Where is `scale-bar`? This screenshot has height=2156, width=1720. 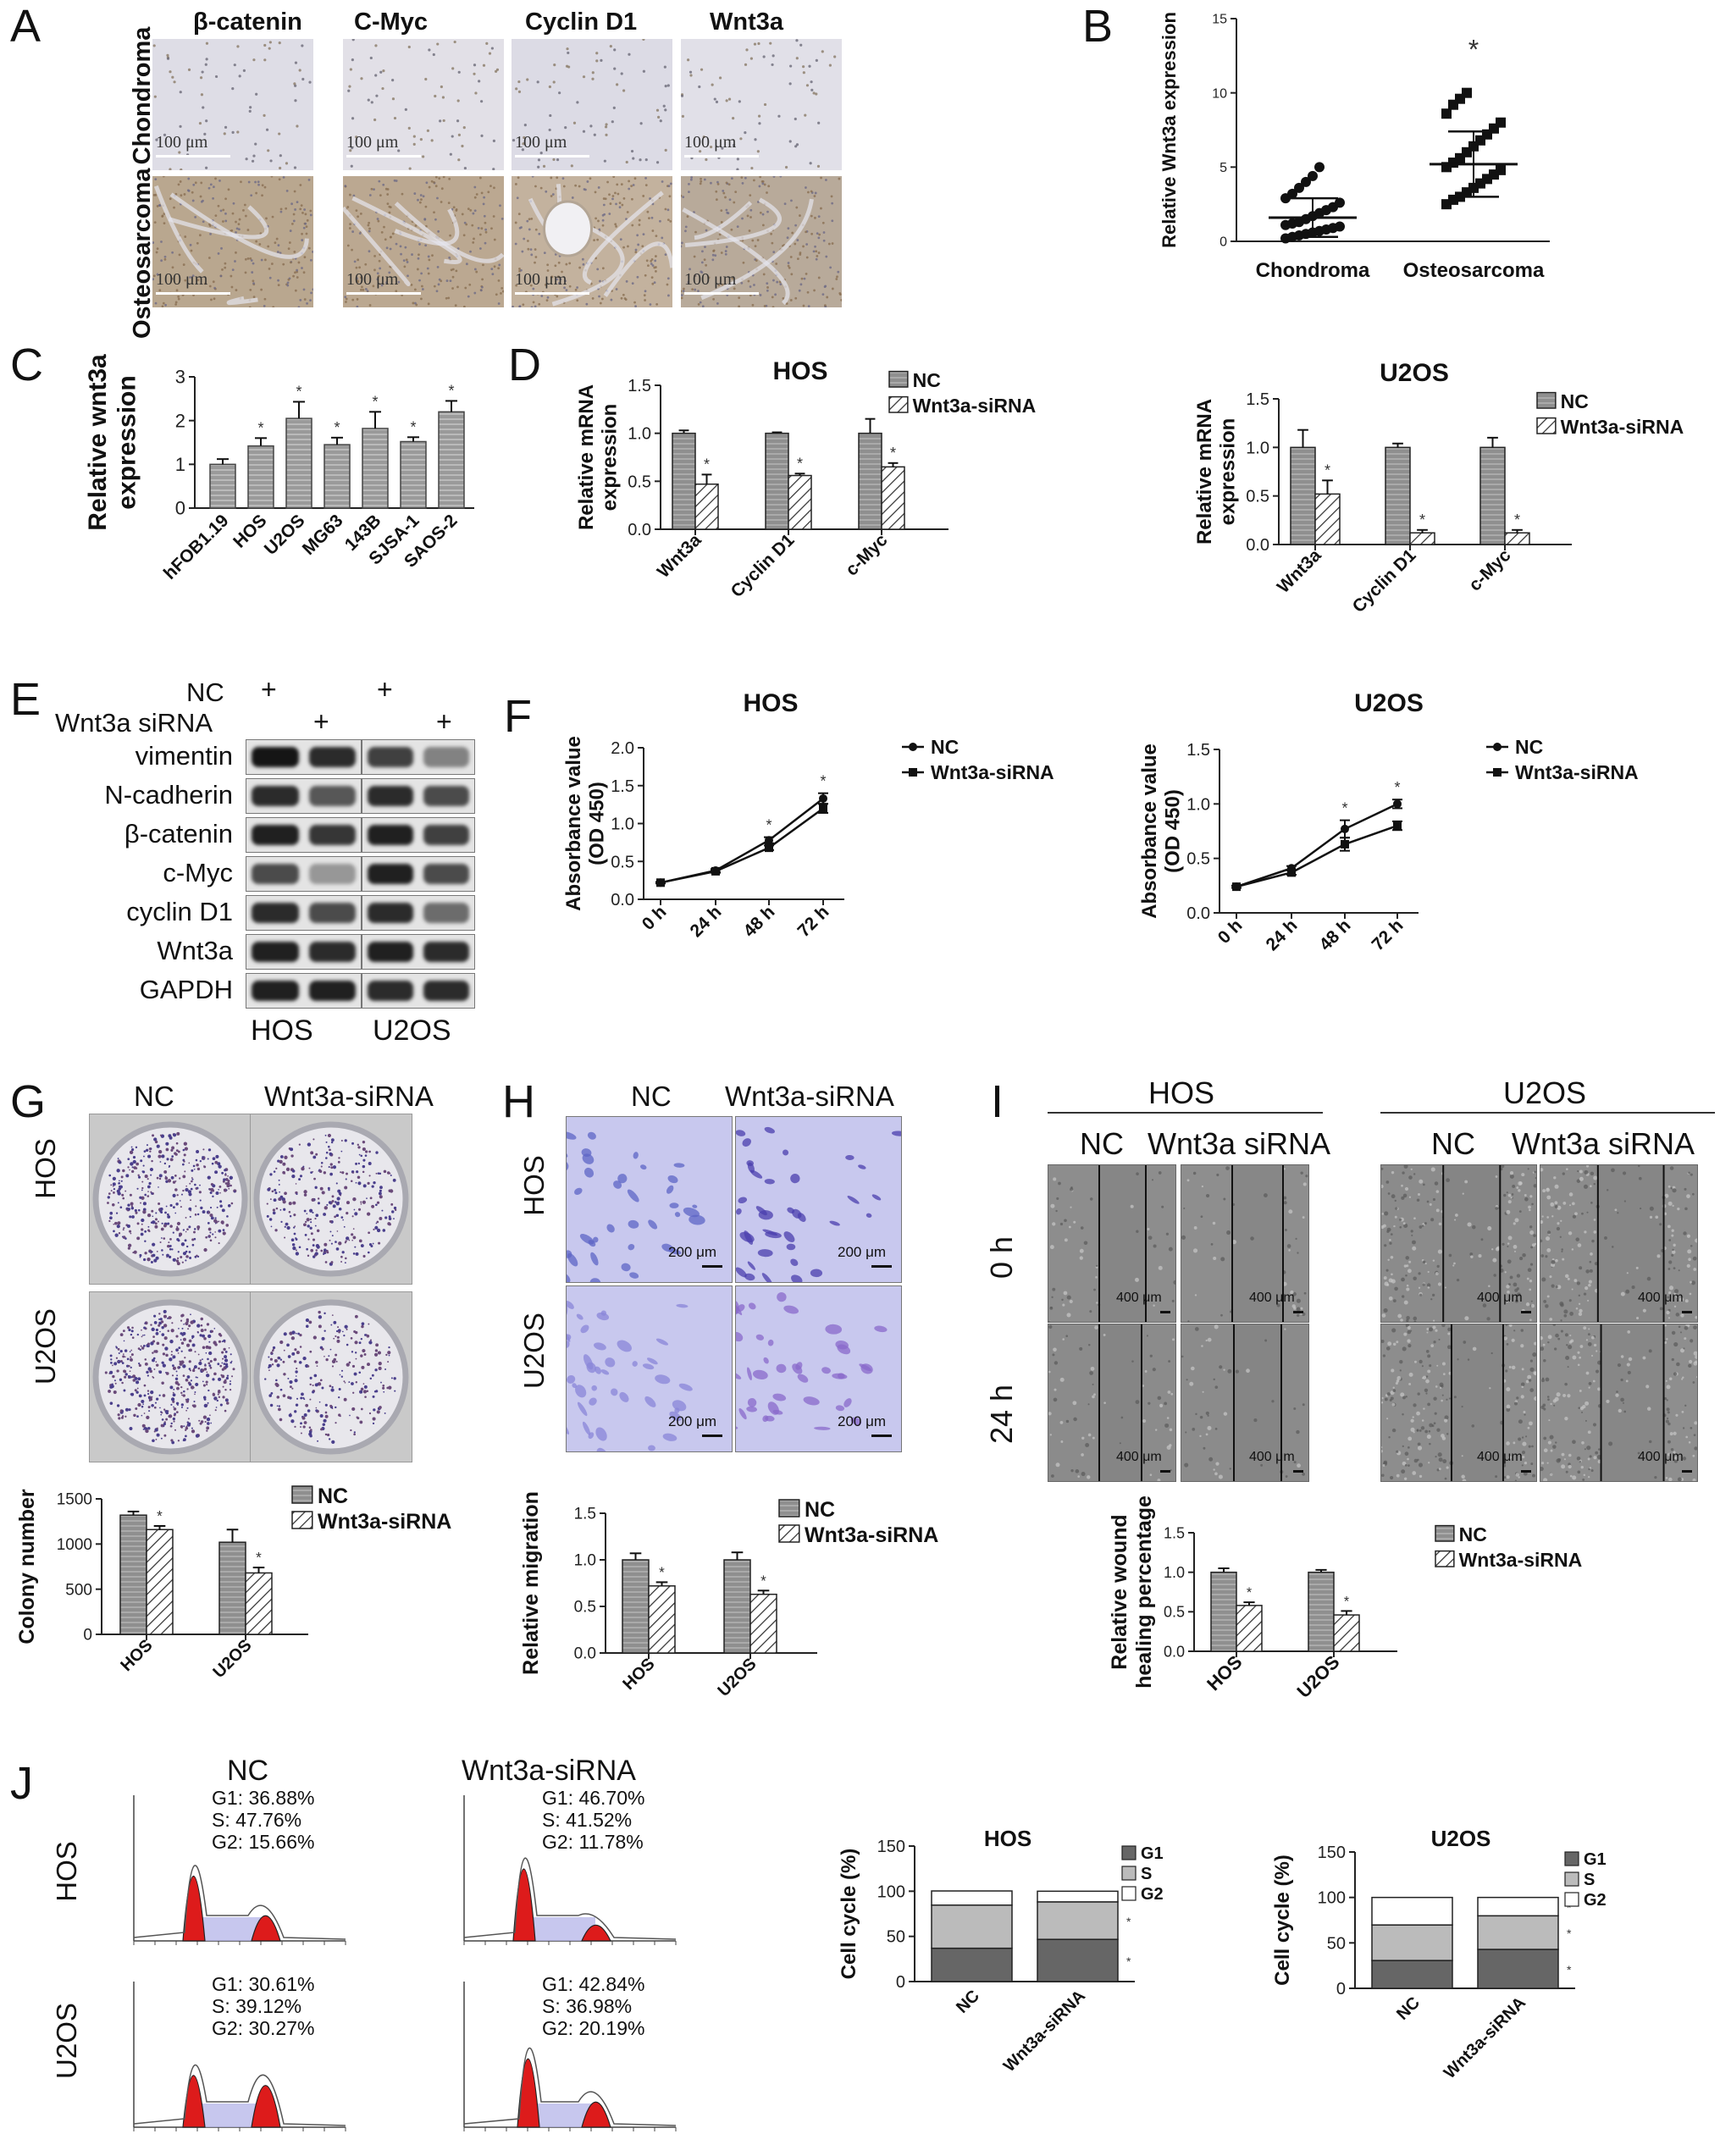 scale-bar is located at coordinates (384, 156).